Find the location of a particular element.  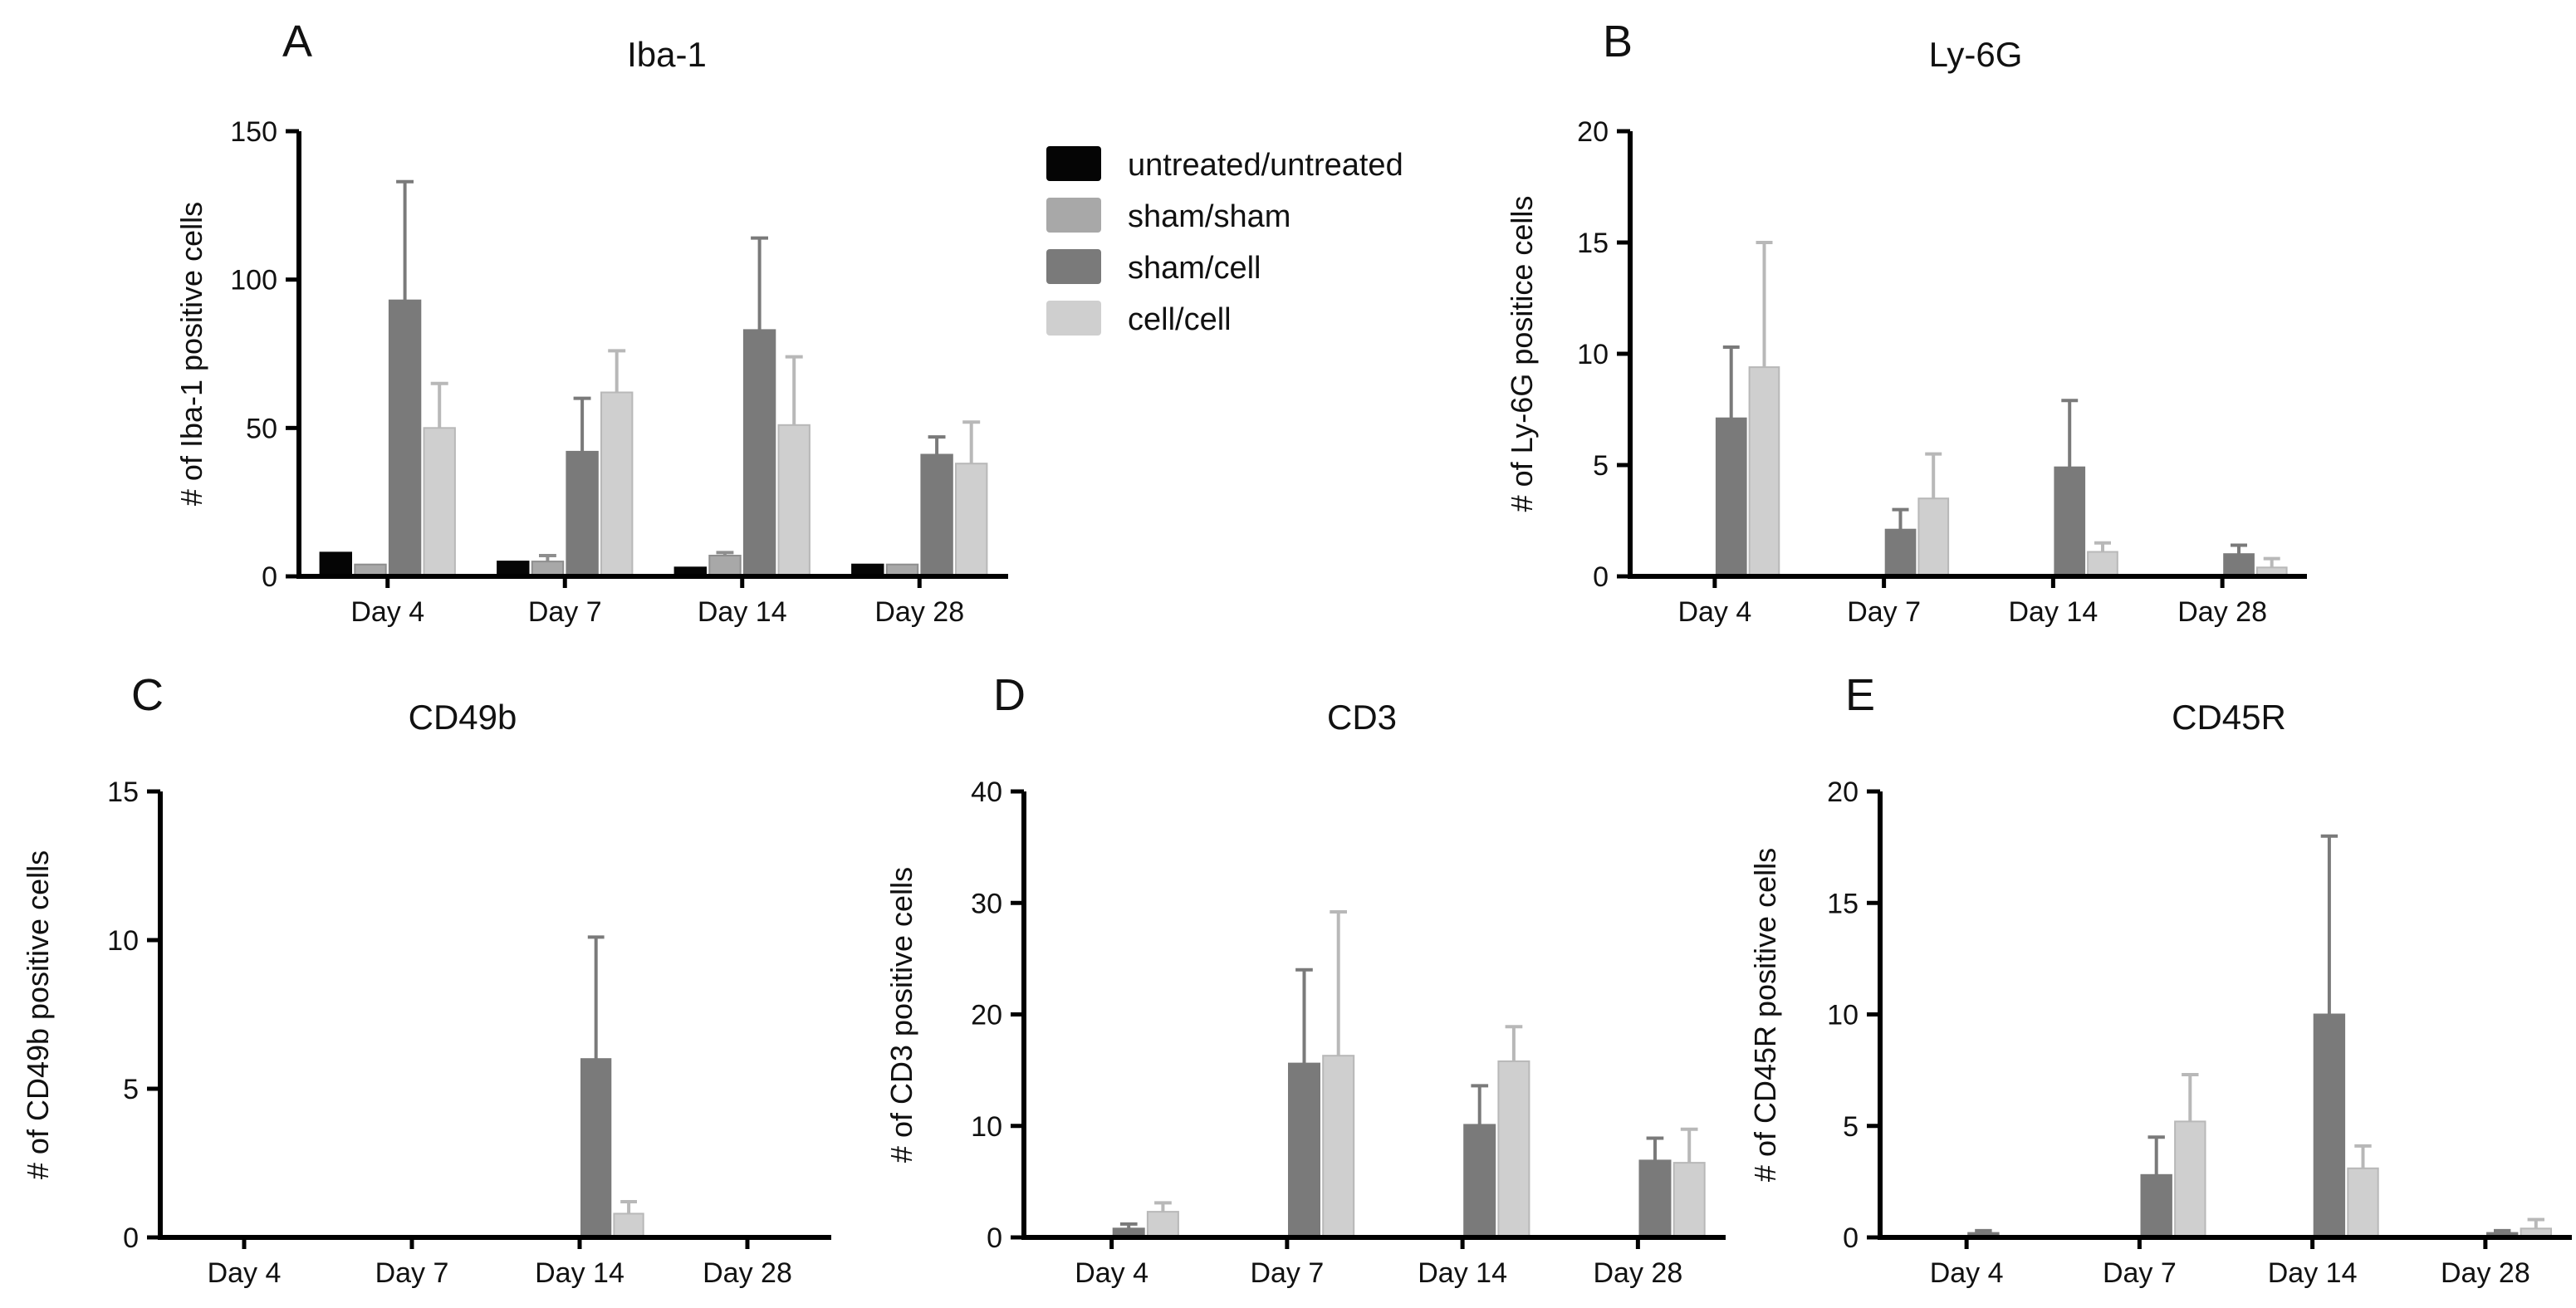

axes-e is located at coordinates (2225, 1016).